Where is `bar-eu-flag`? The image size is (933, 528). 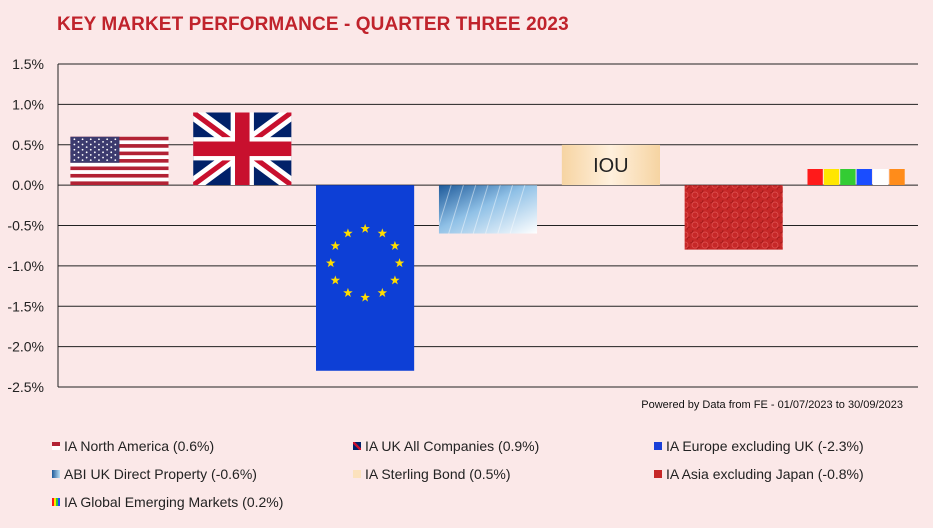 bar-eu-flag is located at coordinates (365, 278).